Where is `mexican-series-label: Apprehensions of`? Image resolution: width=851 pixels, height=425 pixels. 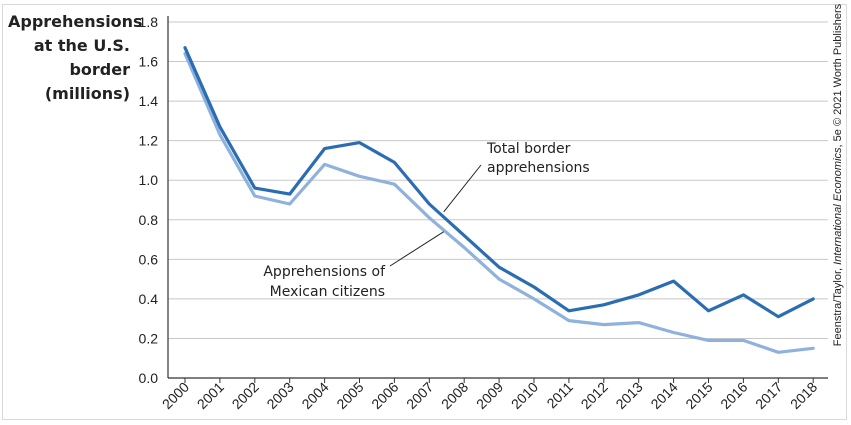 mexican-series-label: Apprehensions of is located at coordinates (324, 272).